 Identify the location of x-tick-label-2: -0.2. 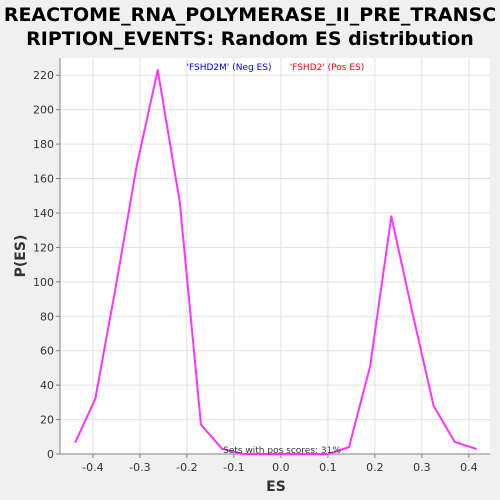
(186, 467).